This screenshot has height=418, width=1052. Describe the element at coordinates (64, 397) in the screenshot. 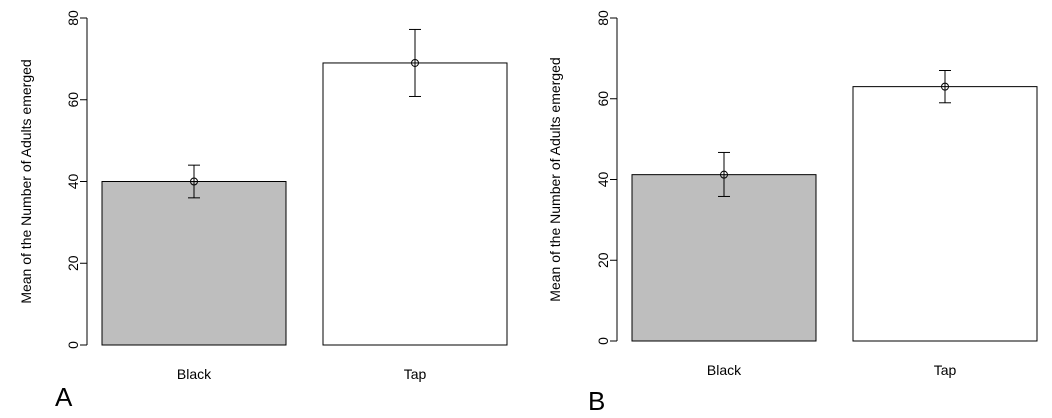

I see `panel-label: A` at that location.